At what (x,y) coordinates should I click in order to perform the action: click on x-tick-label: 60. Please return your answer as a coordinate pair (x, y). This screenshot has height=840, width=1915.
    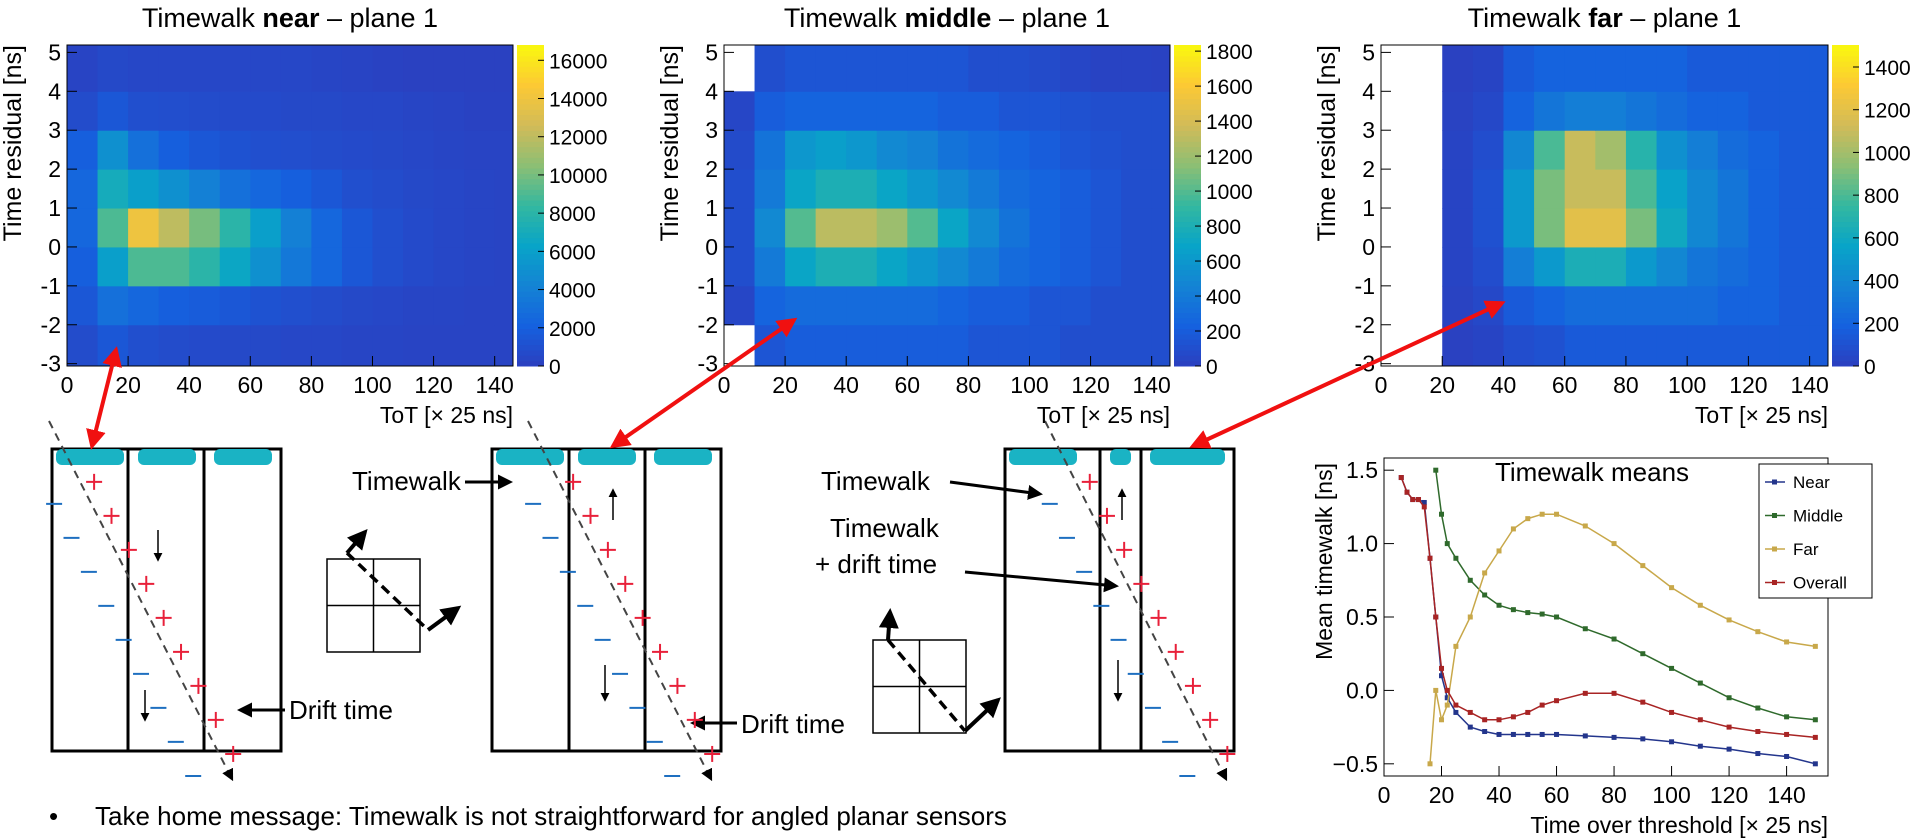
    Looking at the image, I should click on (250, 385).